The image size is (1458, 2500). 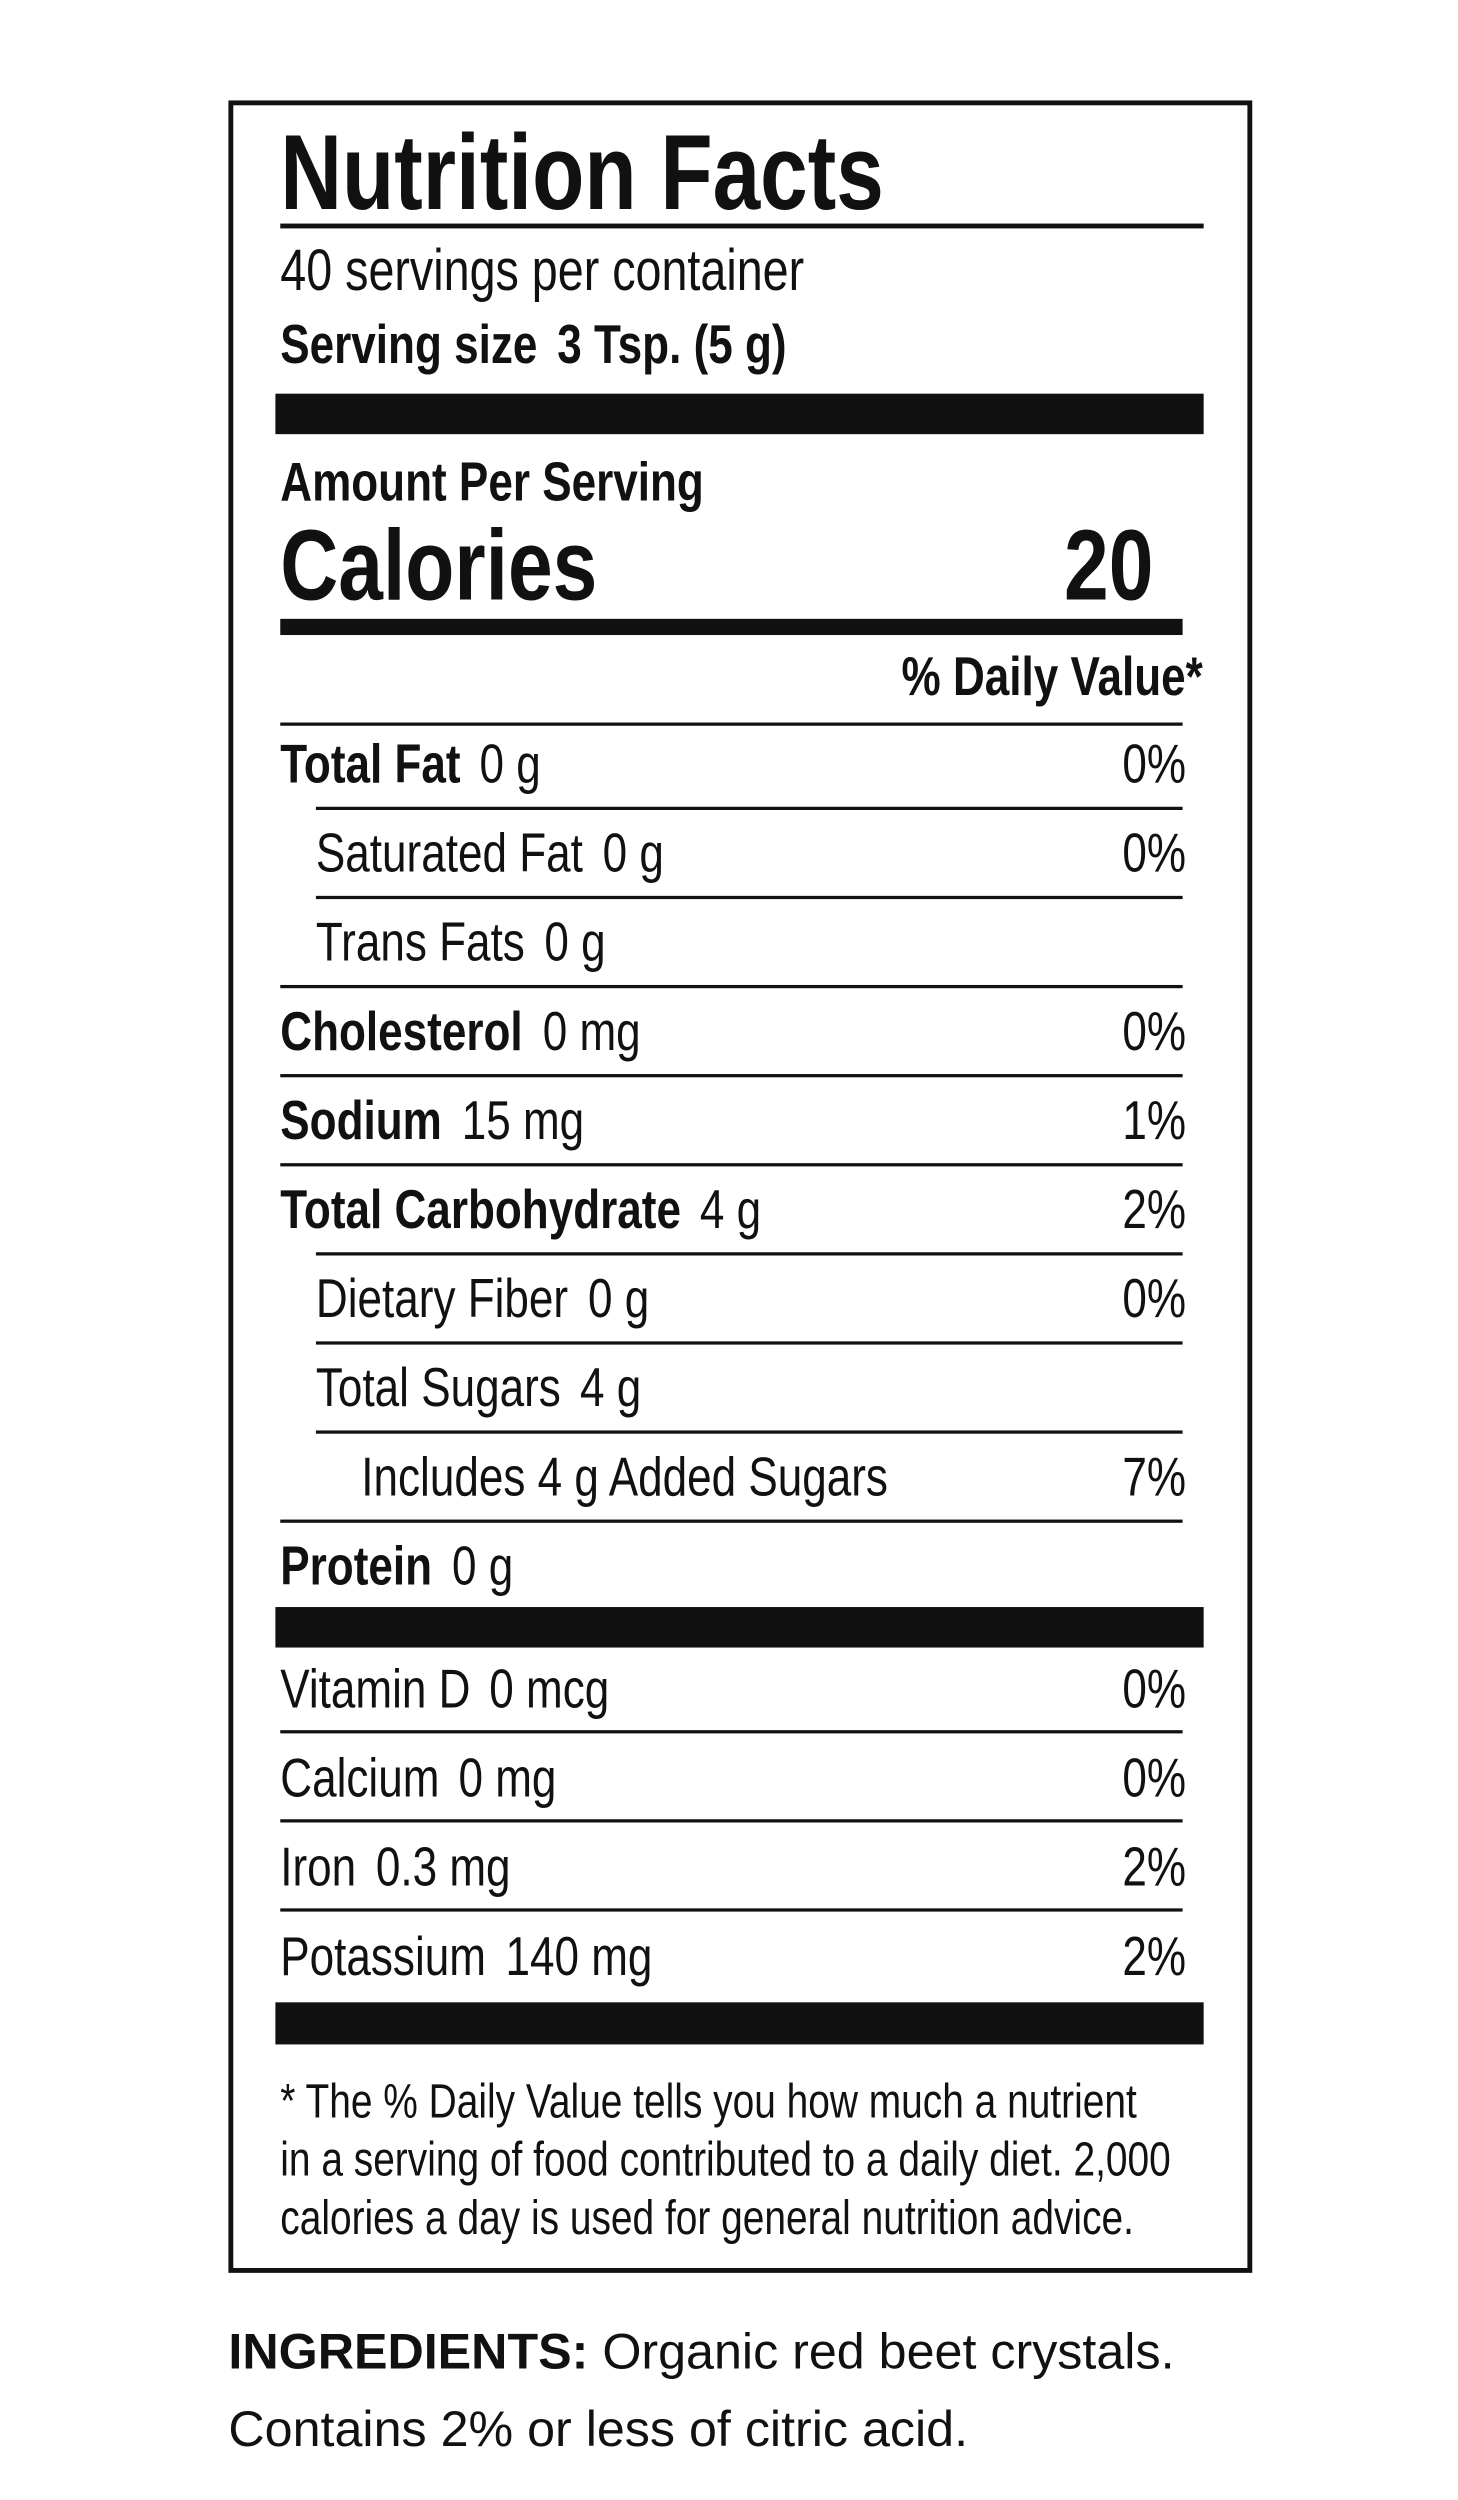 I want to click on ingredients-label: INGREDIENTS:, so click(x=408, y=2351).